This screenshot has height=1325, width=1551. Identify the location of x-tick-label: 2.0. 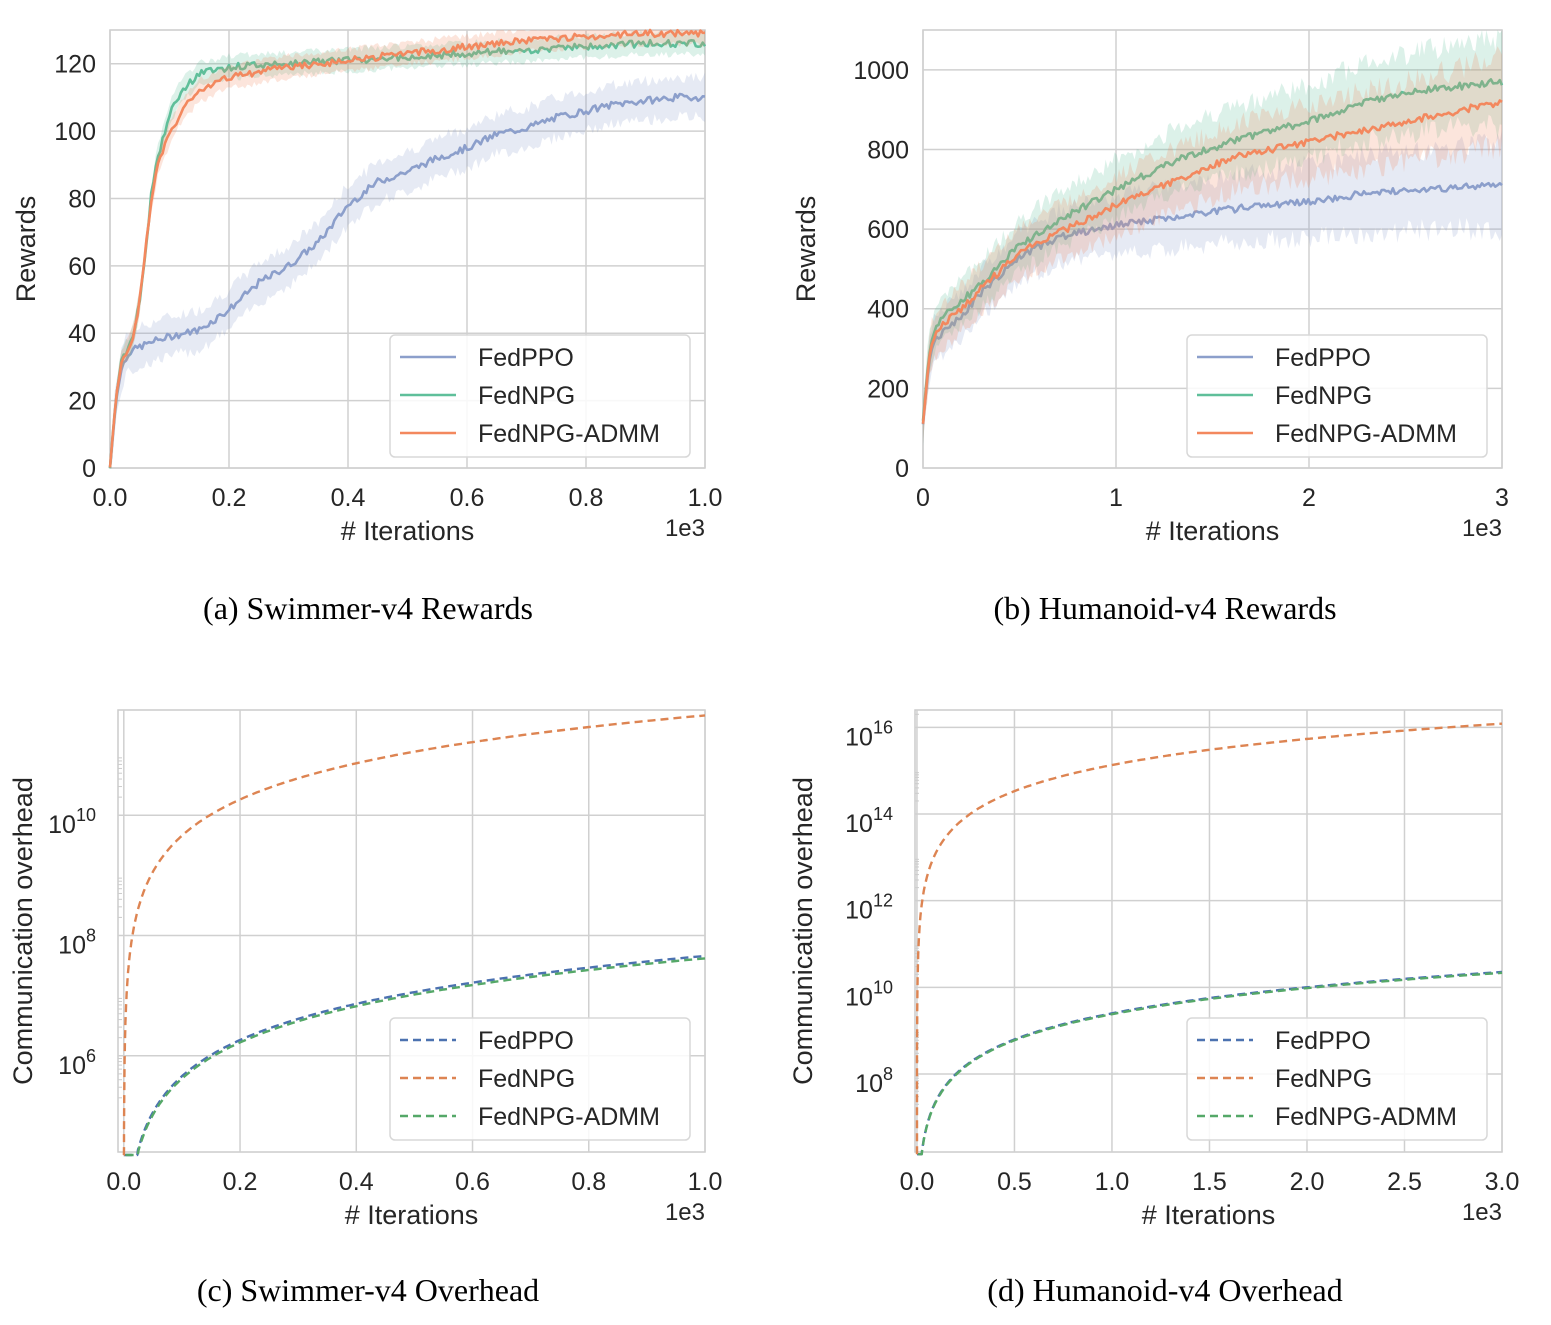
(1307, 1182).